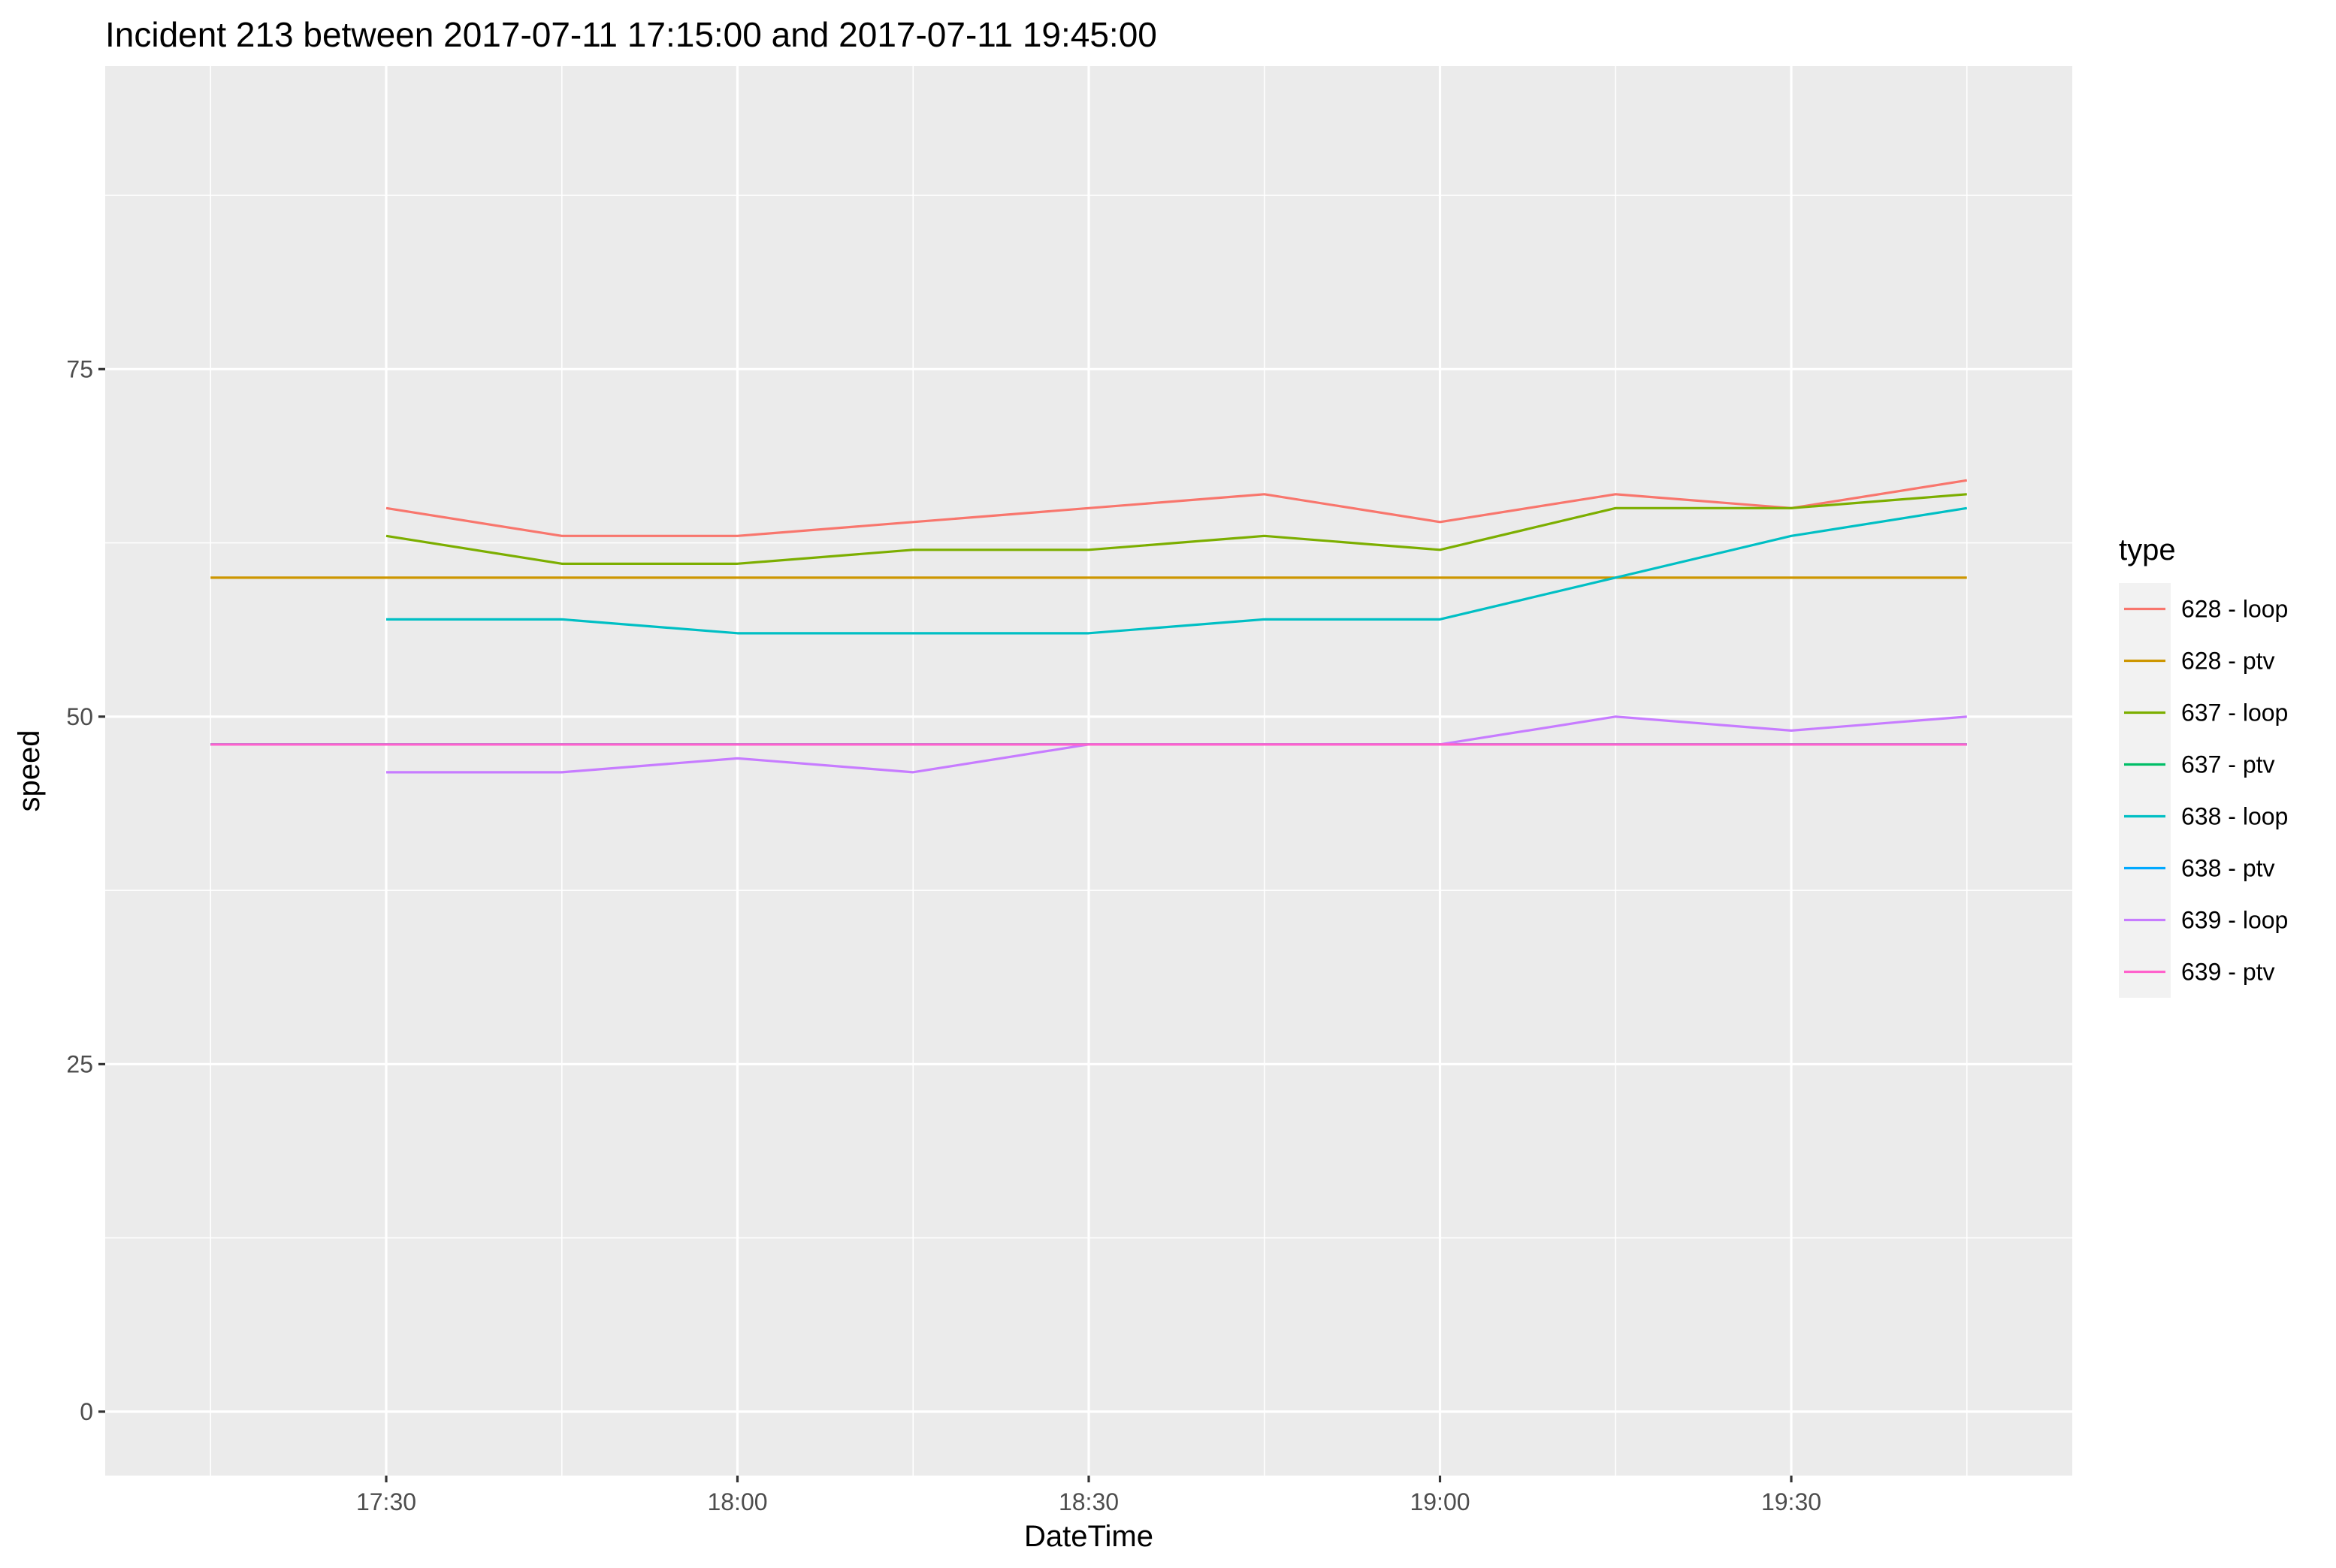 Image resolution: width=2336 pixels, height=1568 pixels. Describe the element at coordinates (79, 716) in the screenshot. I see `y-tick-label: 50` at that location.